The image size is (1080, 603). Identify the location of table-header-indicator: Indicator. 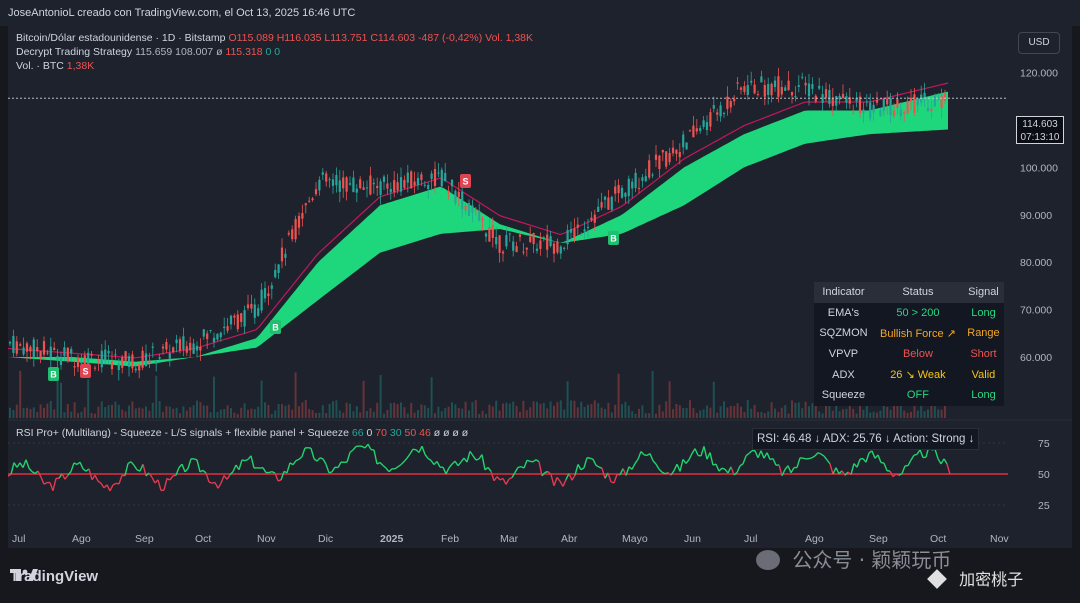
(843, 292).